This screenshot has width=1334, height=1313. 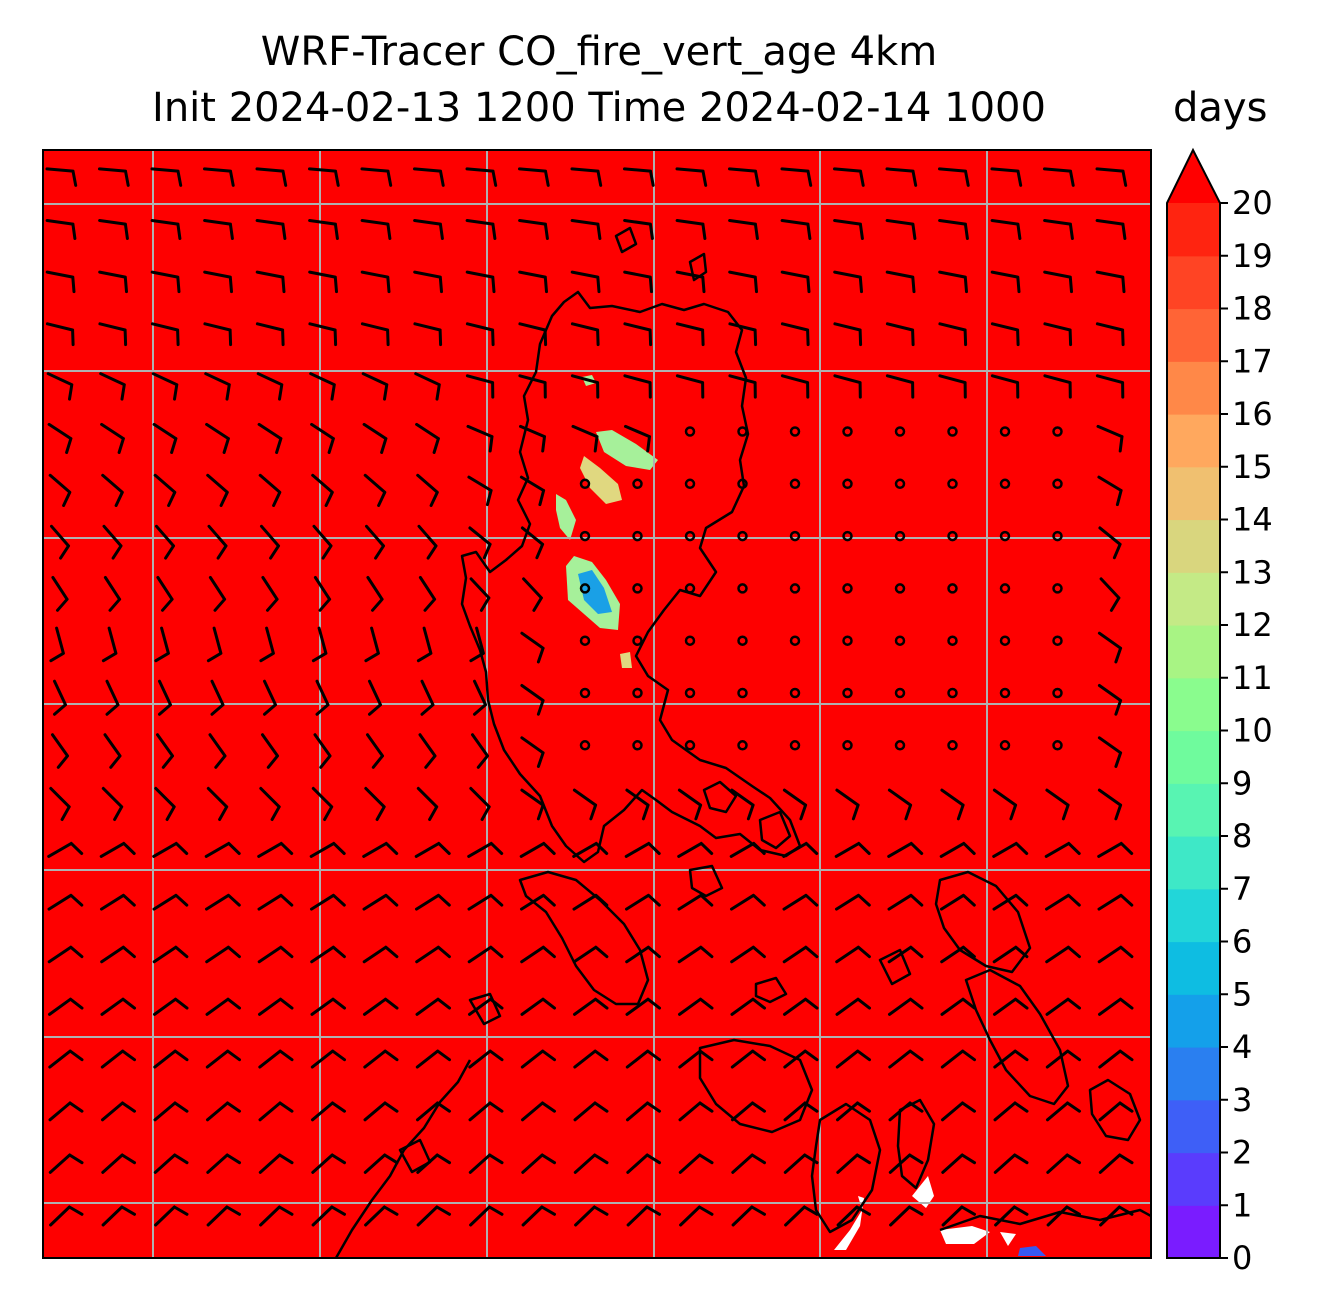 I want to click on colorbar-tick-label: 12, so click(x=1252, y=625).